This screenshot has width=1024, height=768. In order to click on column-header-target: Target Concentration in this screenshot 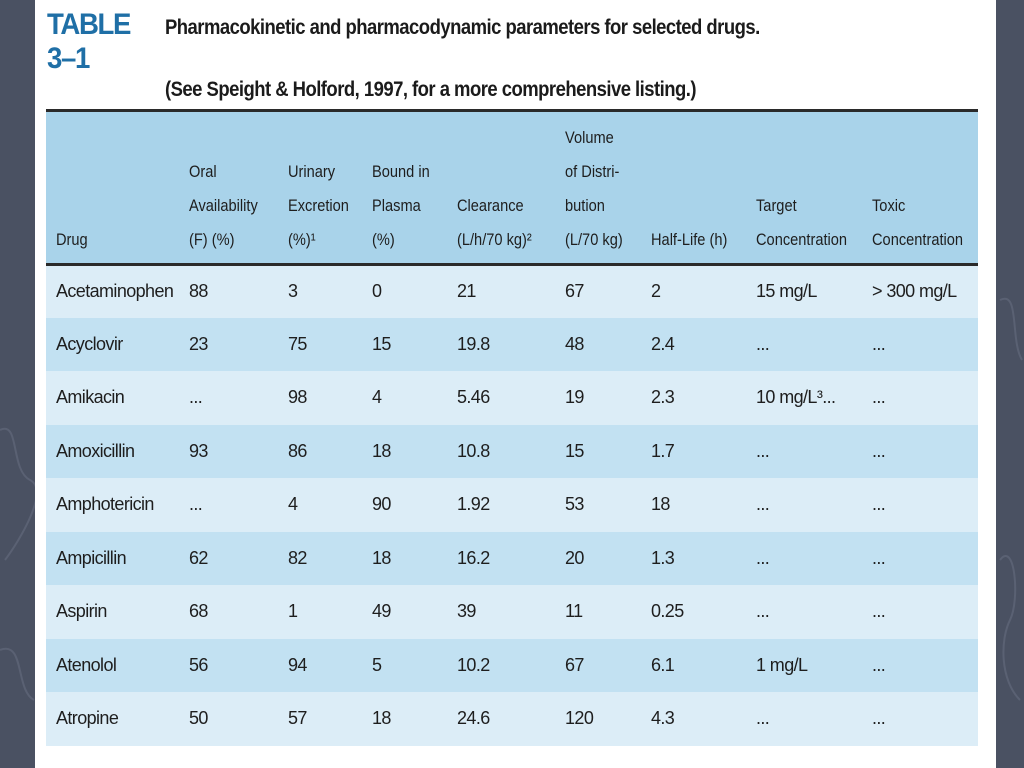, I will do `click(804, 189)`.